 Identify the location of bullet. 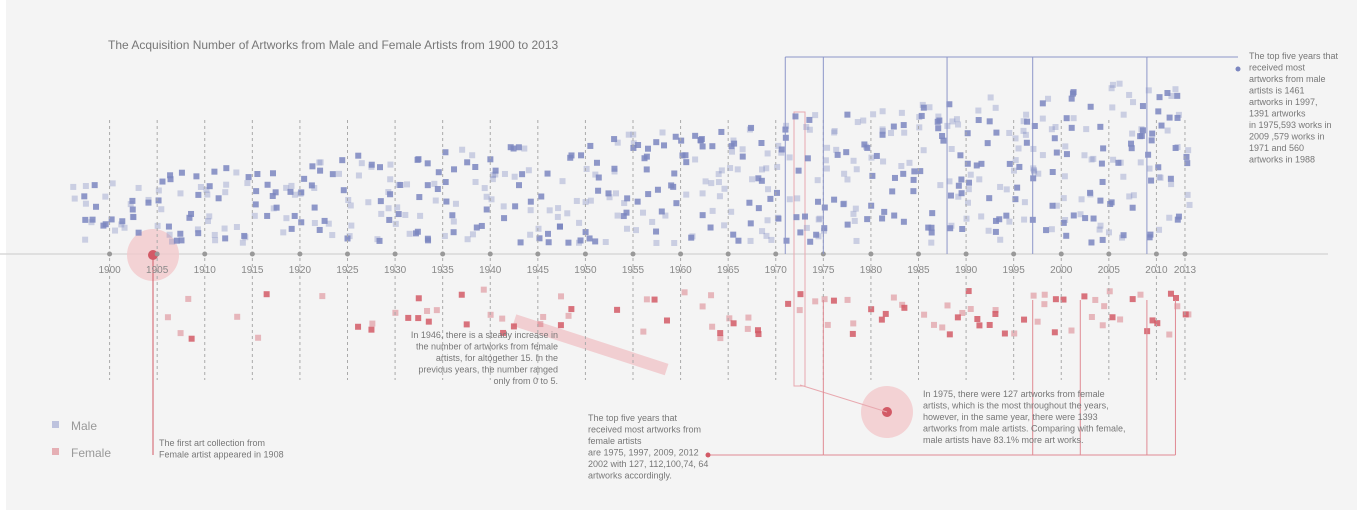
(1238, 69).